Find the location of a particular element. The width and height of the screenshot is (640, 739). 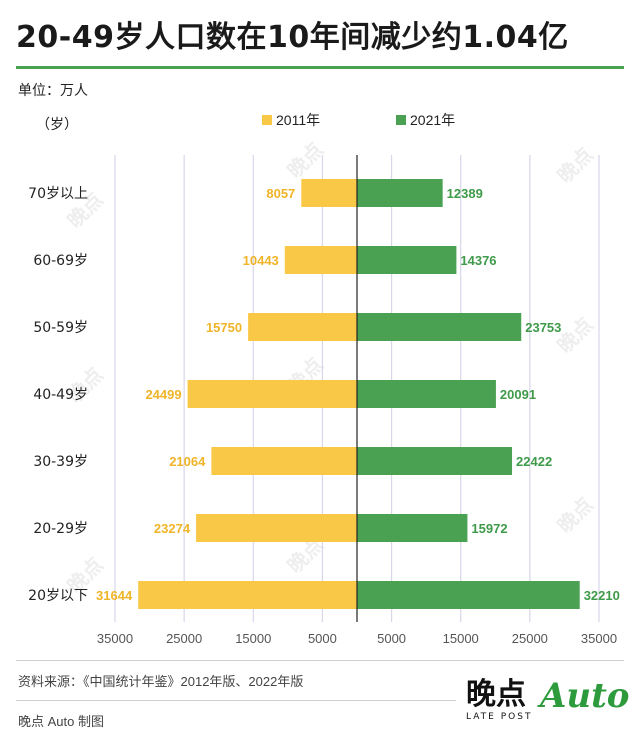

watermark-1: 晚点 is located at coordinates (304, 159).